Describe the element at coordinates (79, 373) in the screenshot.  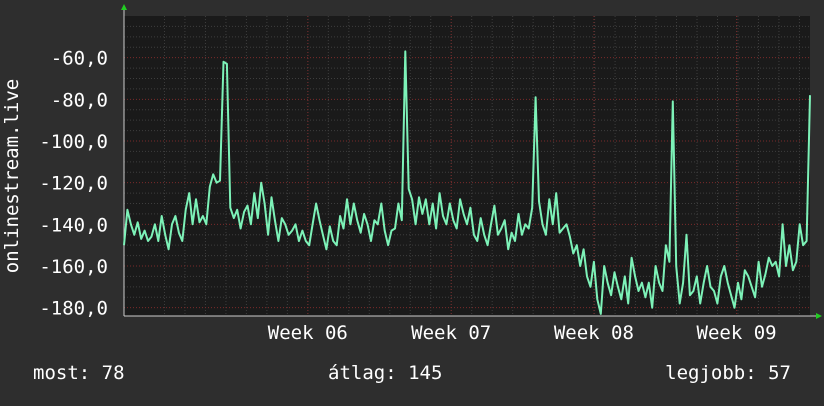
I see `stat-current: most: 78` at that location.